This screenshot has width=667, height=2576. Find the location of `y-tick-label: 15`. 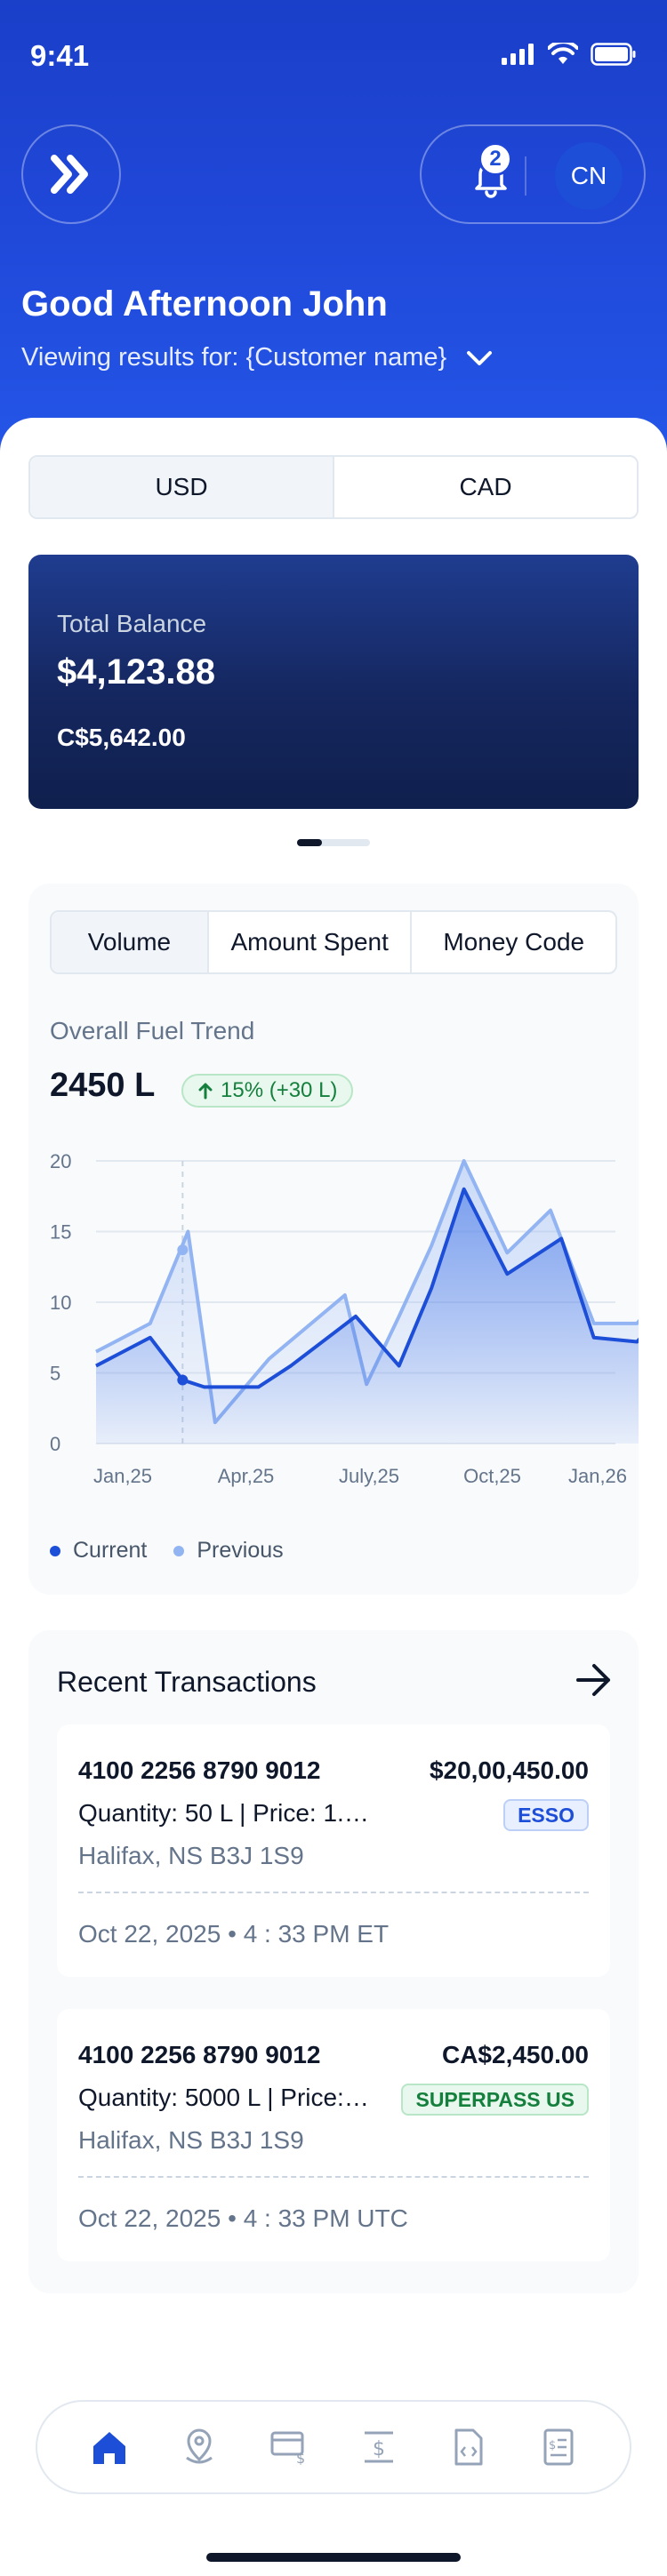

y-tick-label: 15 is located at coordinates (60, 1232).